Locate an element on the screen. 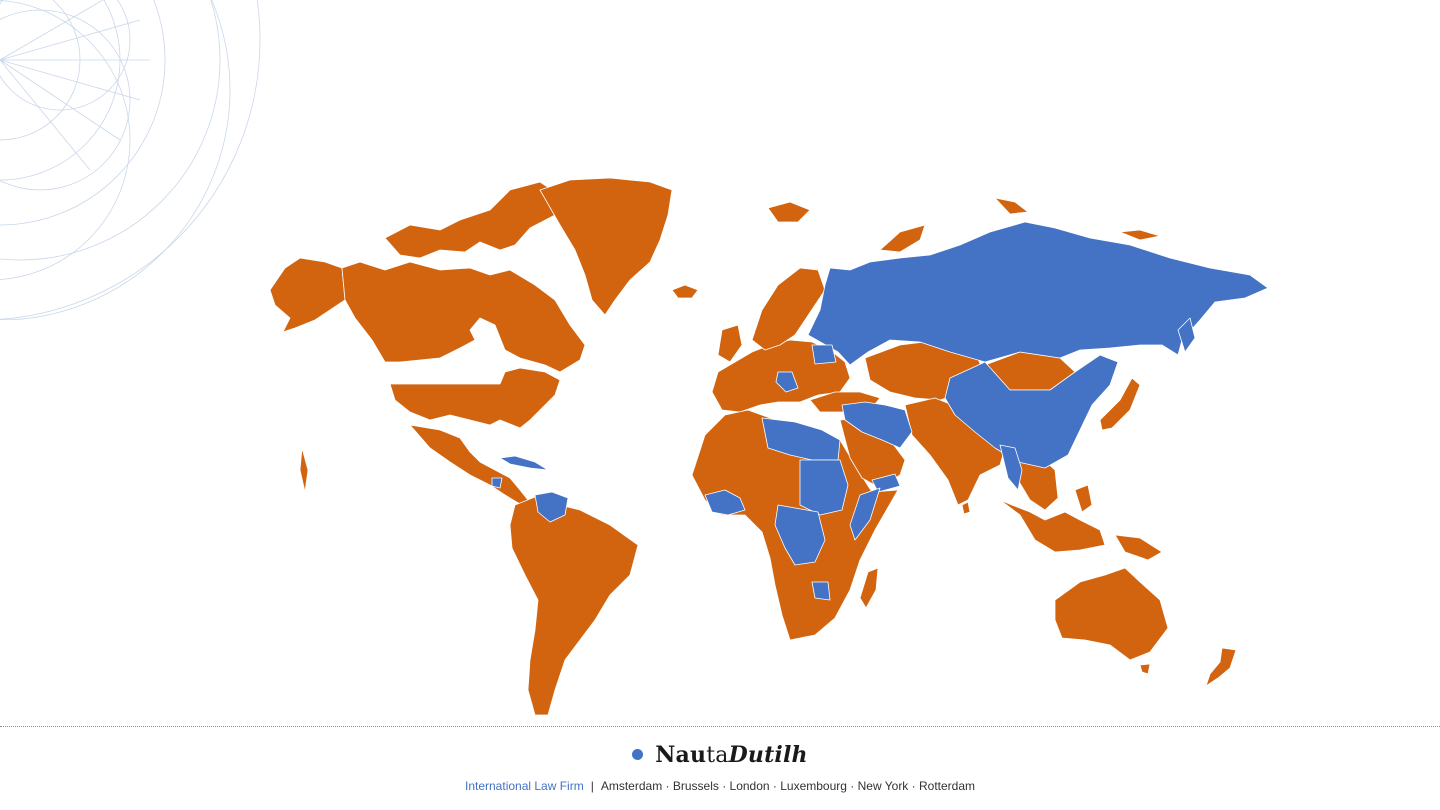 This screenshot has height=810, width=1440. region-svalbard is located at coordinates (789, 212).